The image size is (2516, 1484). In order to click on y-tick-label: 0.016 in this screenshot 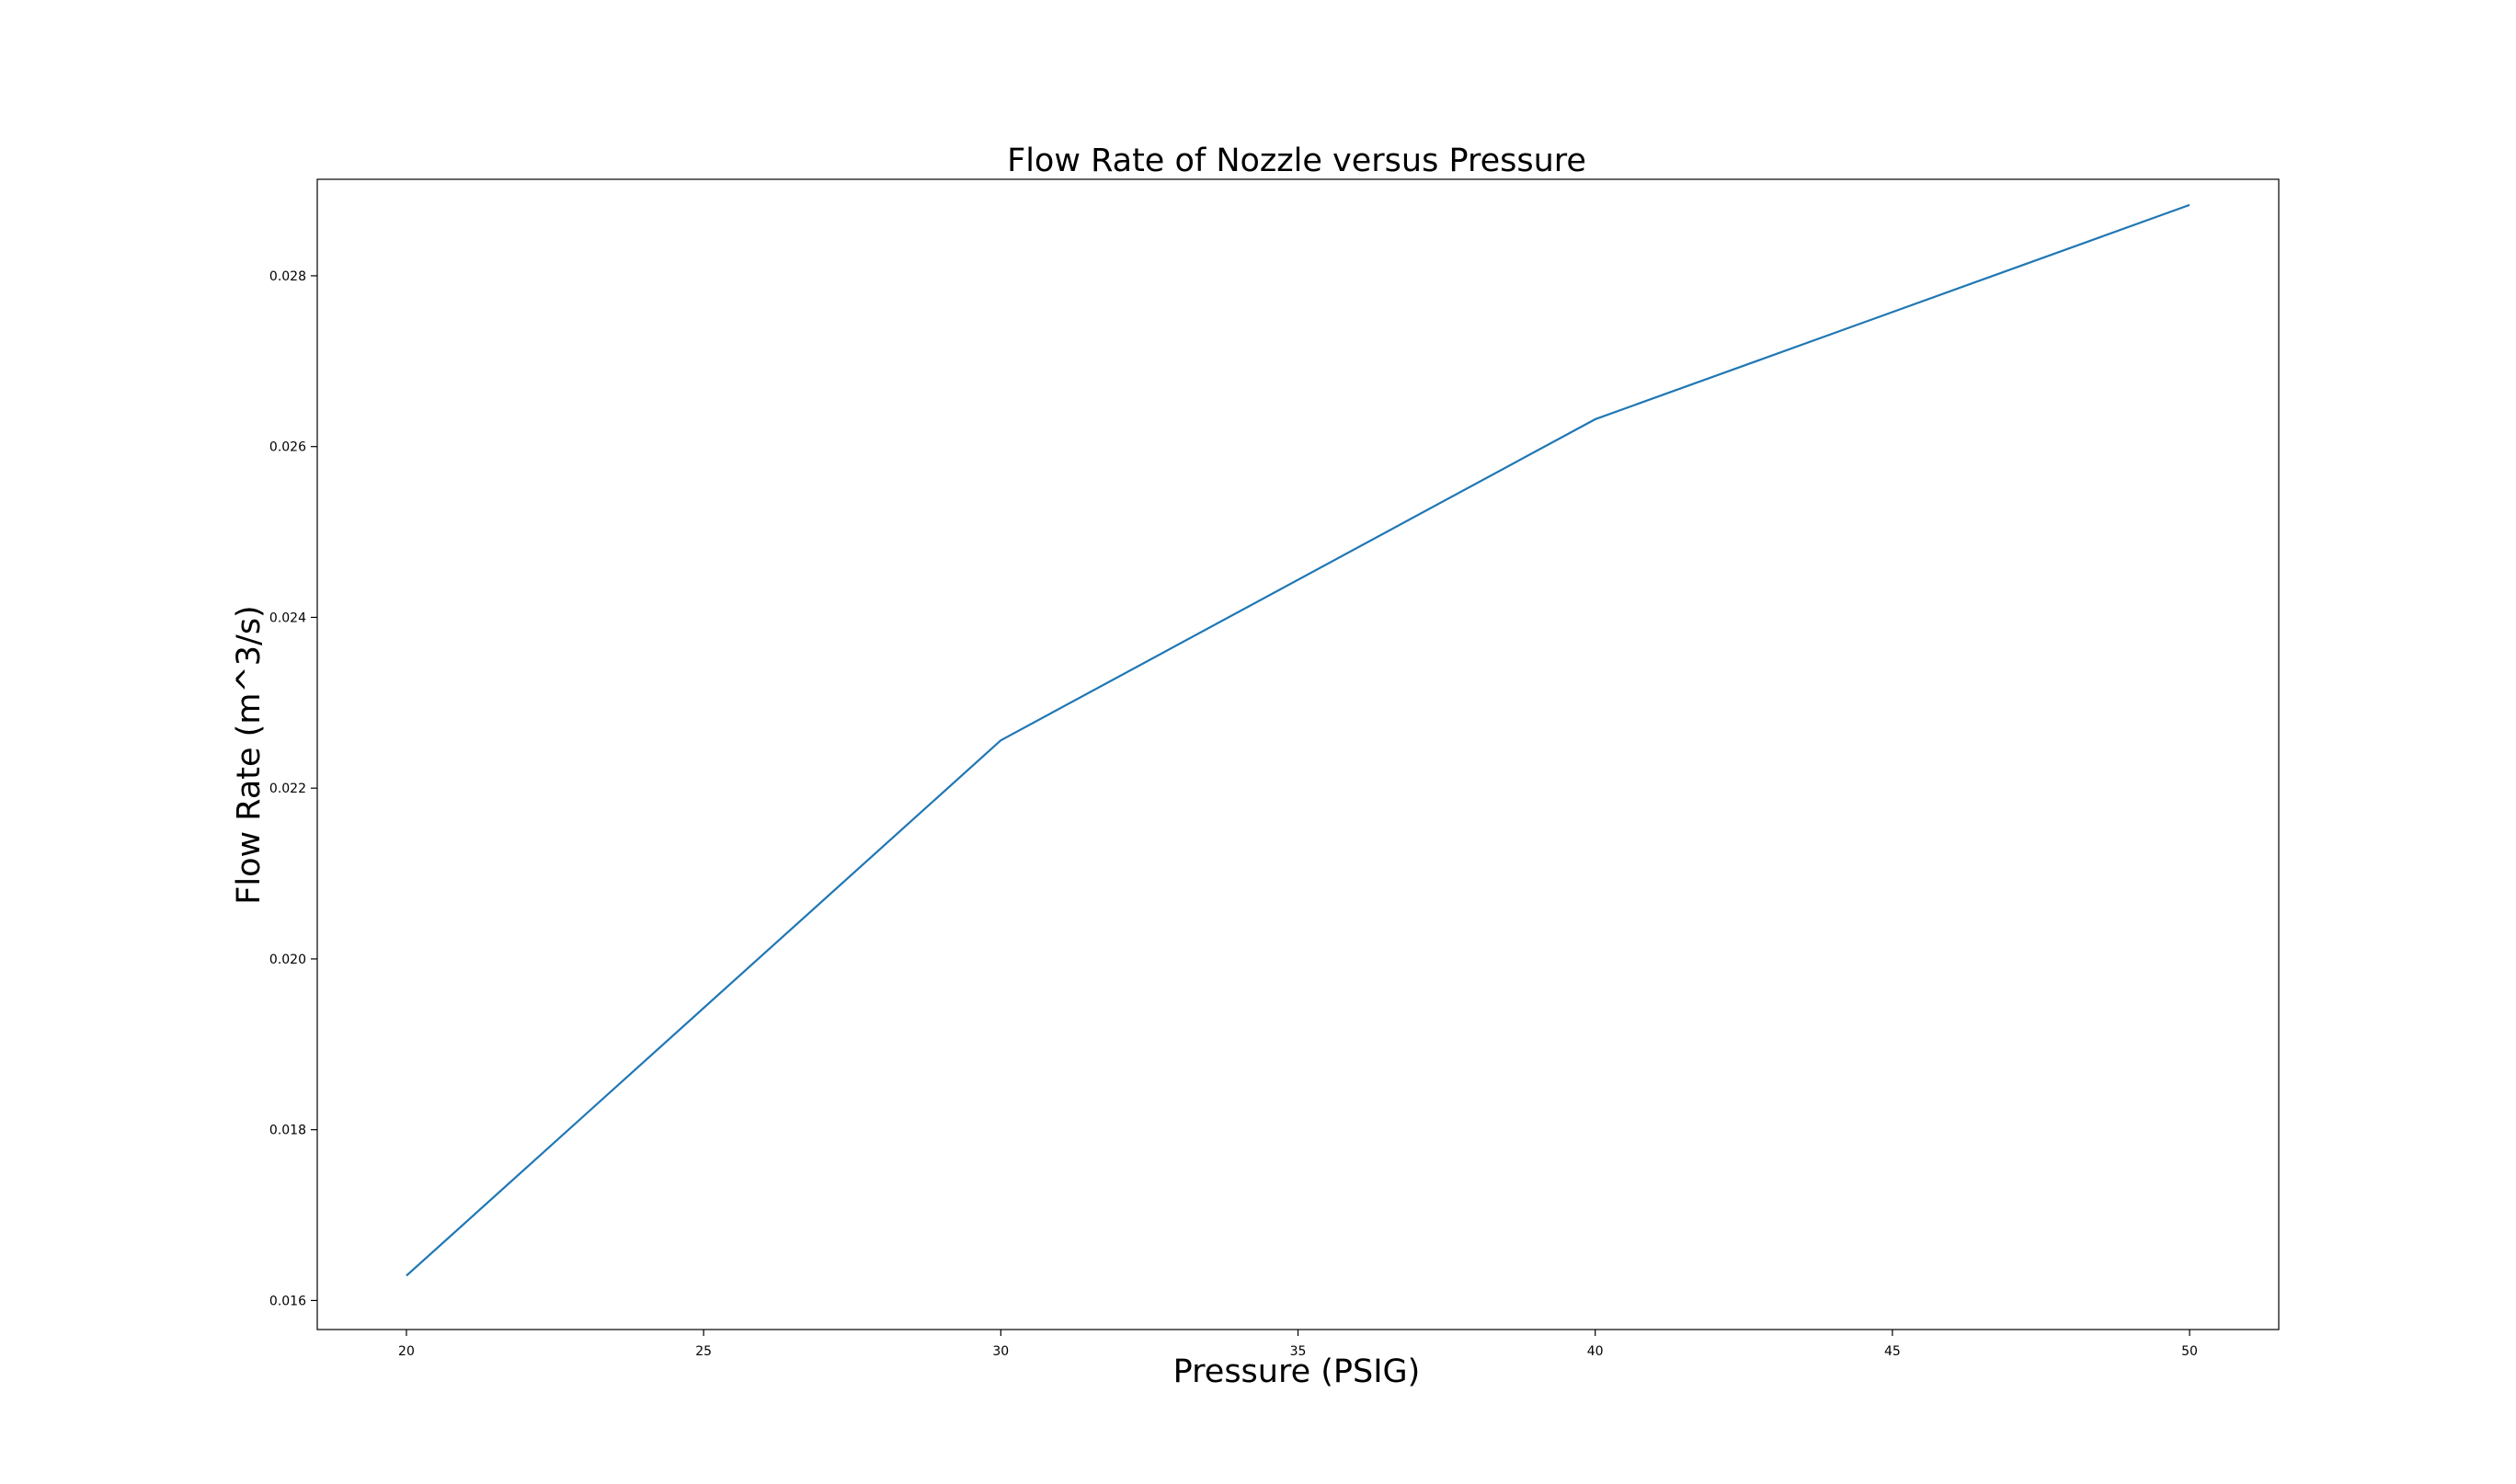, I will do `click(287, 1301)`.